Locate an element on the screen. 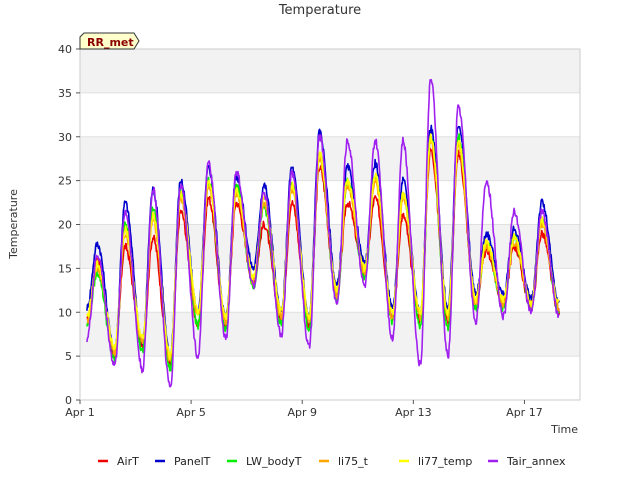 The image size is (640, 480). legend-item: AirT is located at coordinates (118, 461).